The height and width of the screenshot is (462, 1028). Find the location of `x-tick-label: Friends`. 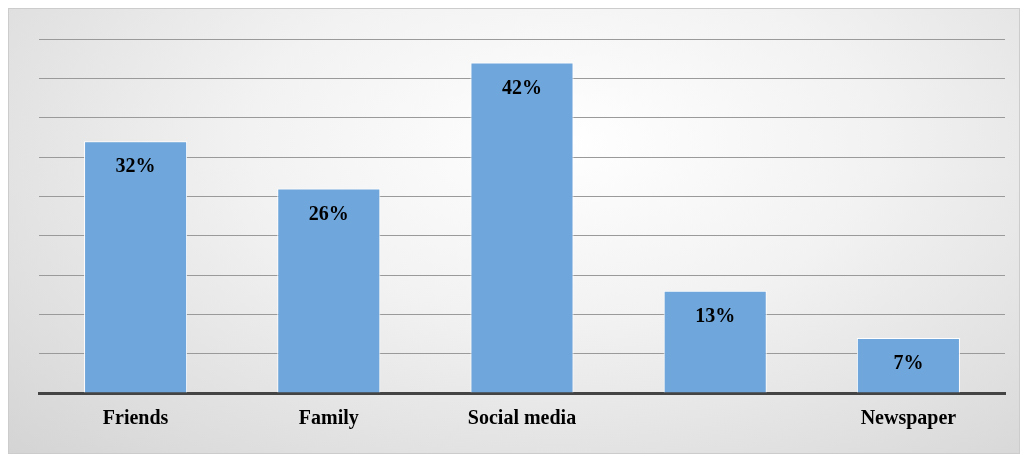

x-tick-label: Friends is located at coordinates (135, 417).